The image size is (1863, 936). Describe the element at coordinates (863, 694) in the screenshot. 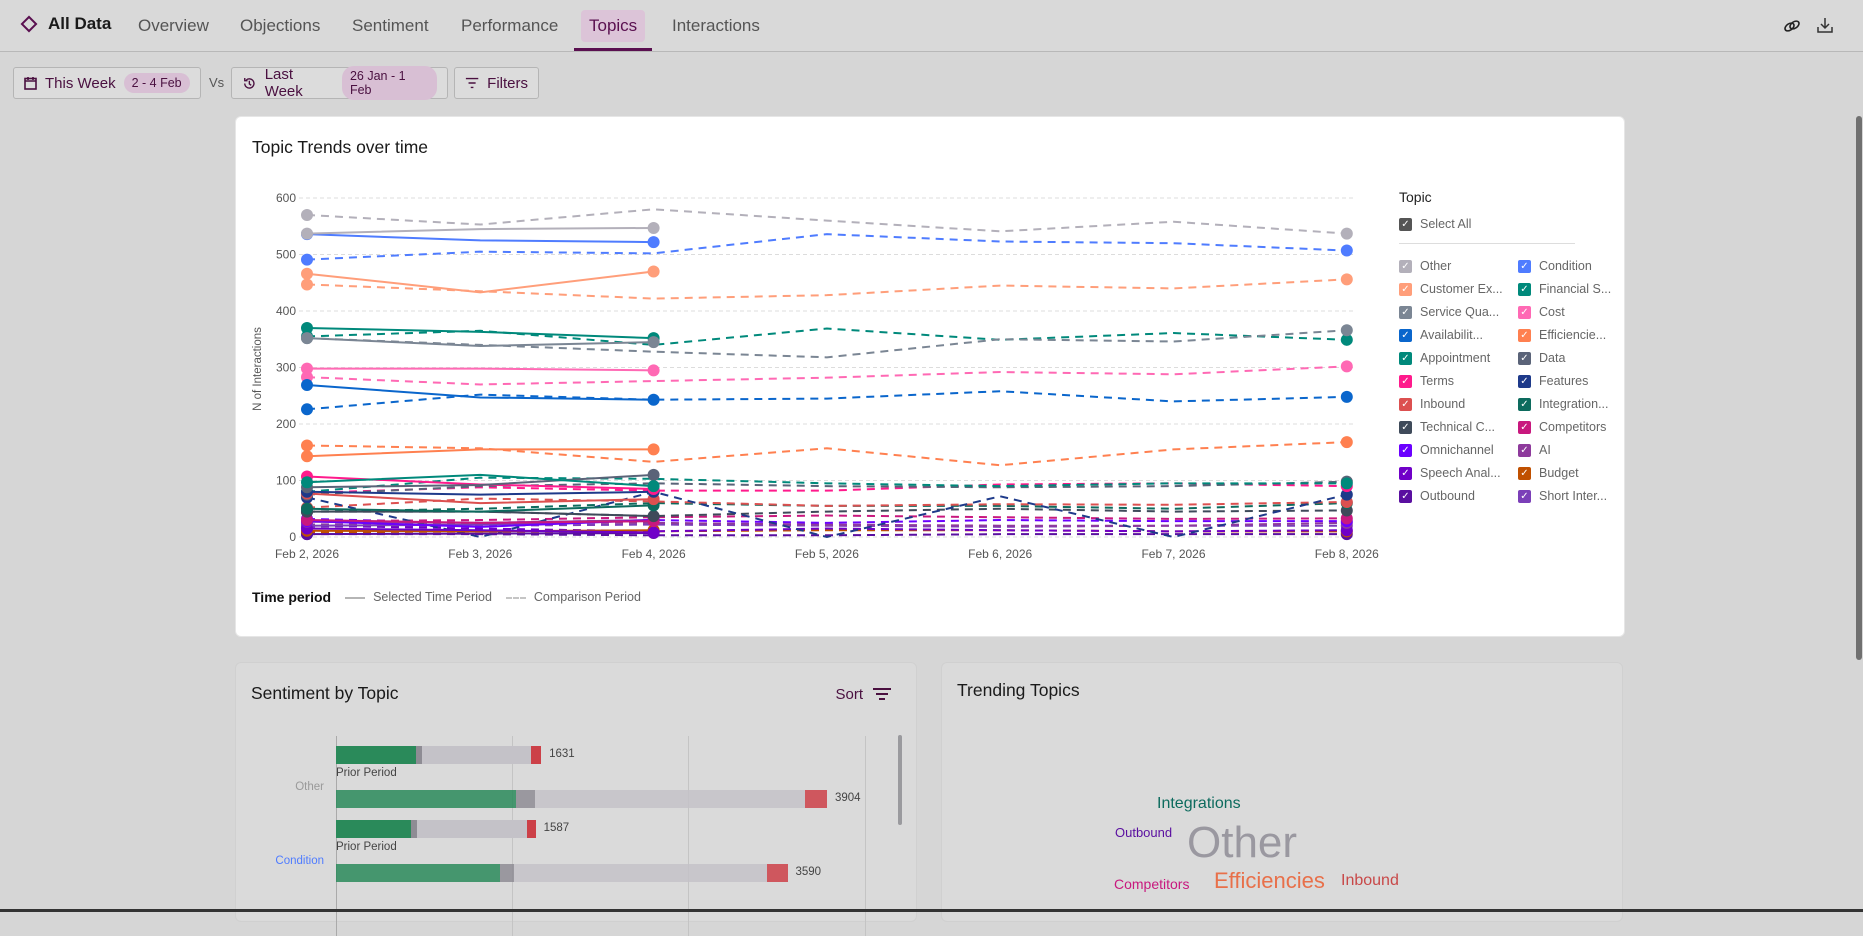

I see `sort-button: Sort` at that location.